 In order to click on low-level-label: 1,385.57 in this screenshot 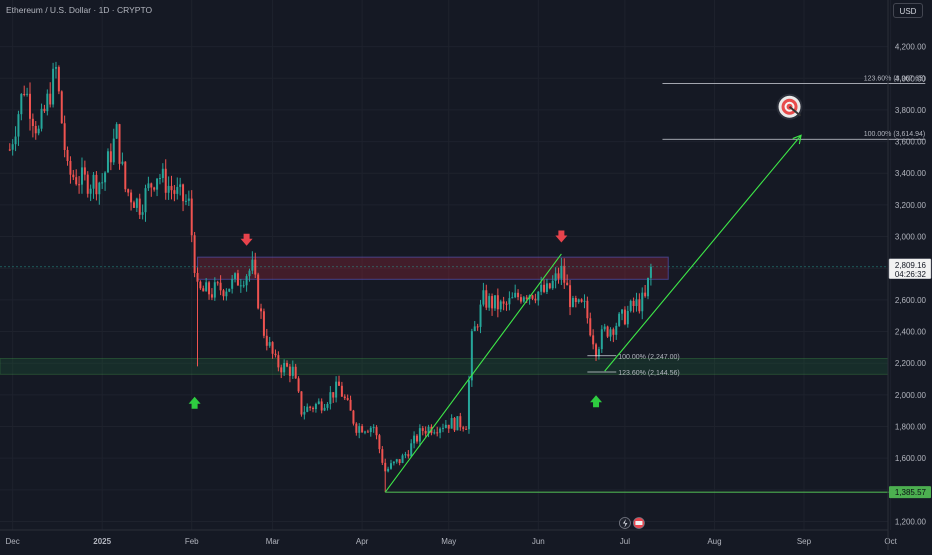, I will do `click(911, 492)`.